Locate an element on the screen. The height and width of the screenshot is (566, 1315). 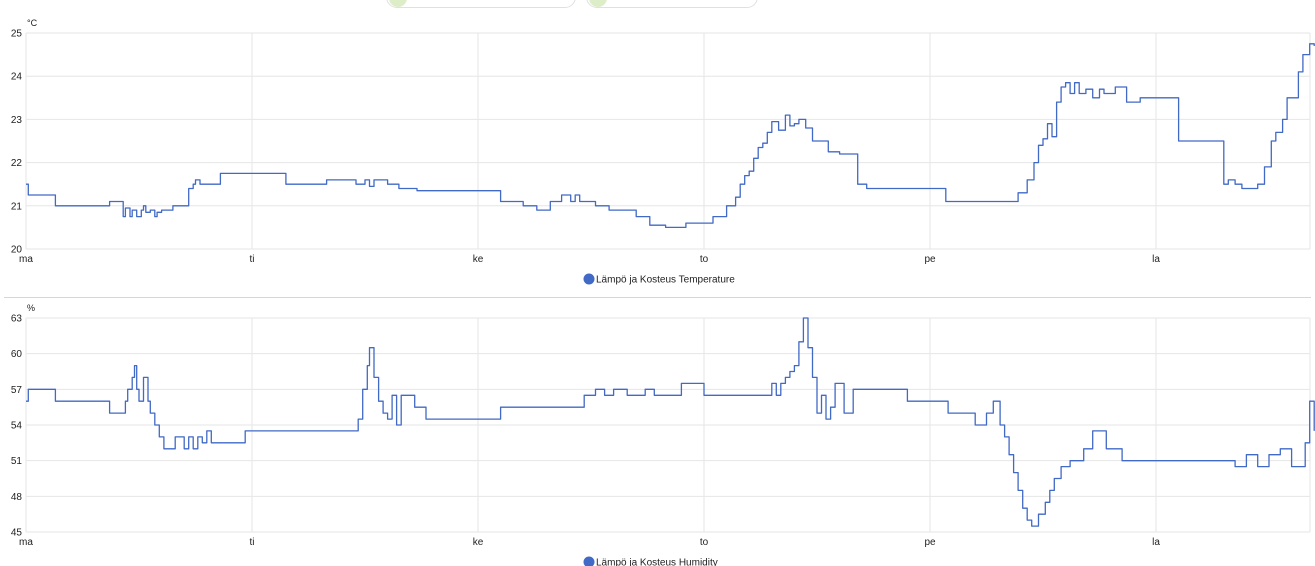
y-tick-label: 24 is located at coordinates (17, 77).